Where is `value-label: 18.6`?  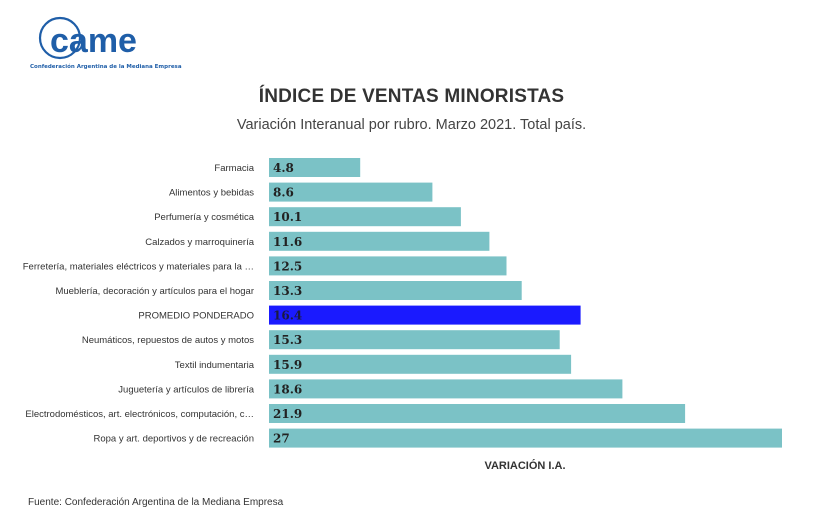 value-label: 18.6 is located at coordinates (287, 389).